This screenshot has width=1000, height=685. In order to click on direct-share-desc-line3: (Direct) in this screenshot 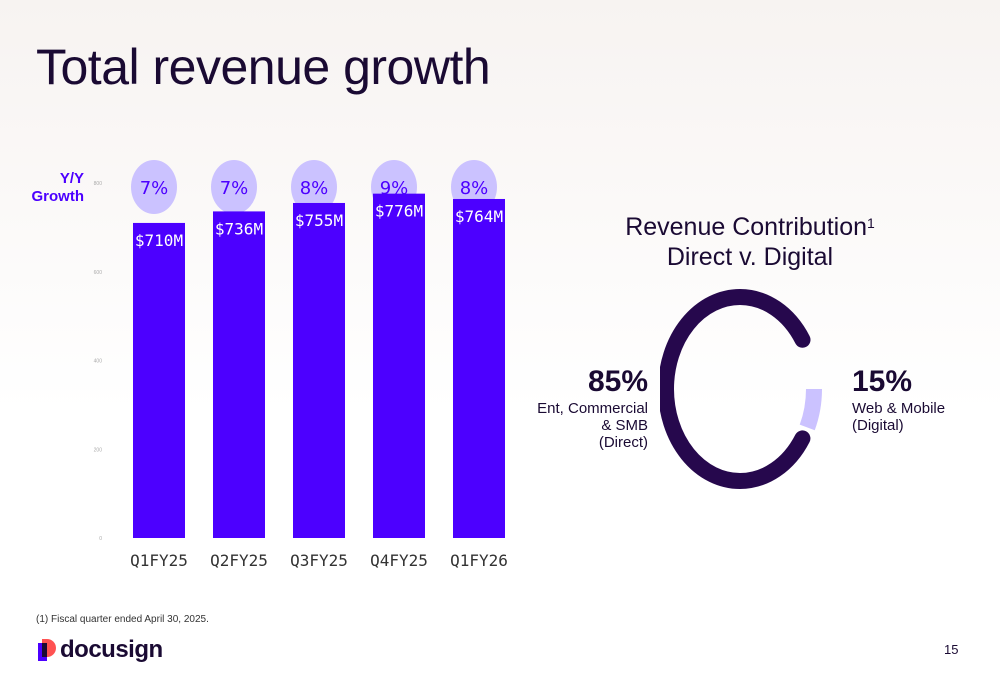, I will do `click(623, 442)`.